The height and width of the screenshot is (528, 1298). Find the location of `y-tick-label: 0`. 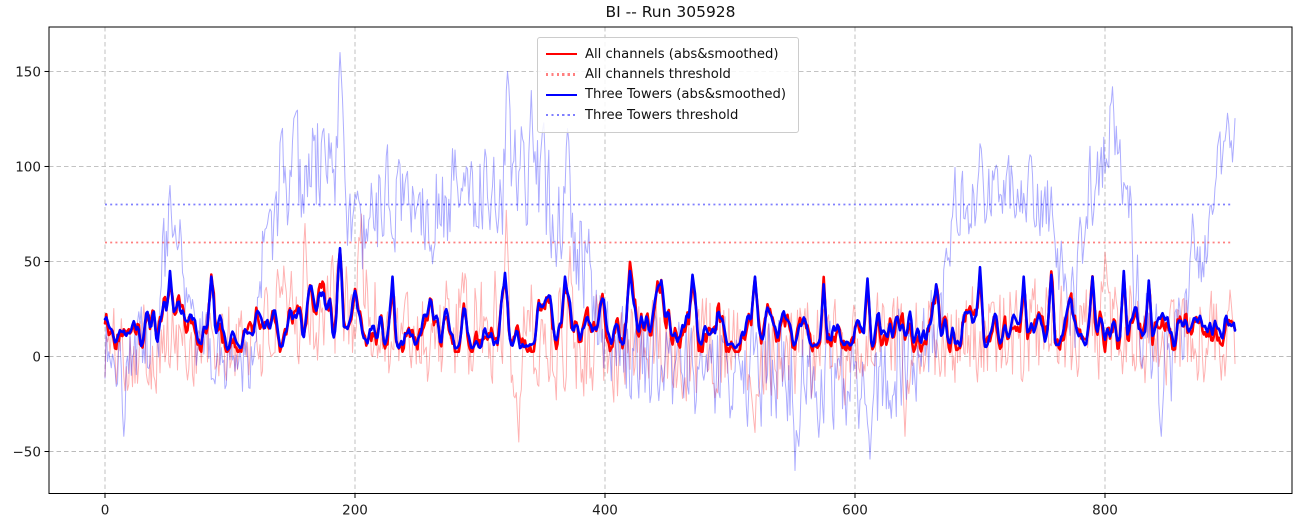

y-tick-label: 0 is located at coordinates (36, 357).